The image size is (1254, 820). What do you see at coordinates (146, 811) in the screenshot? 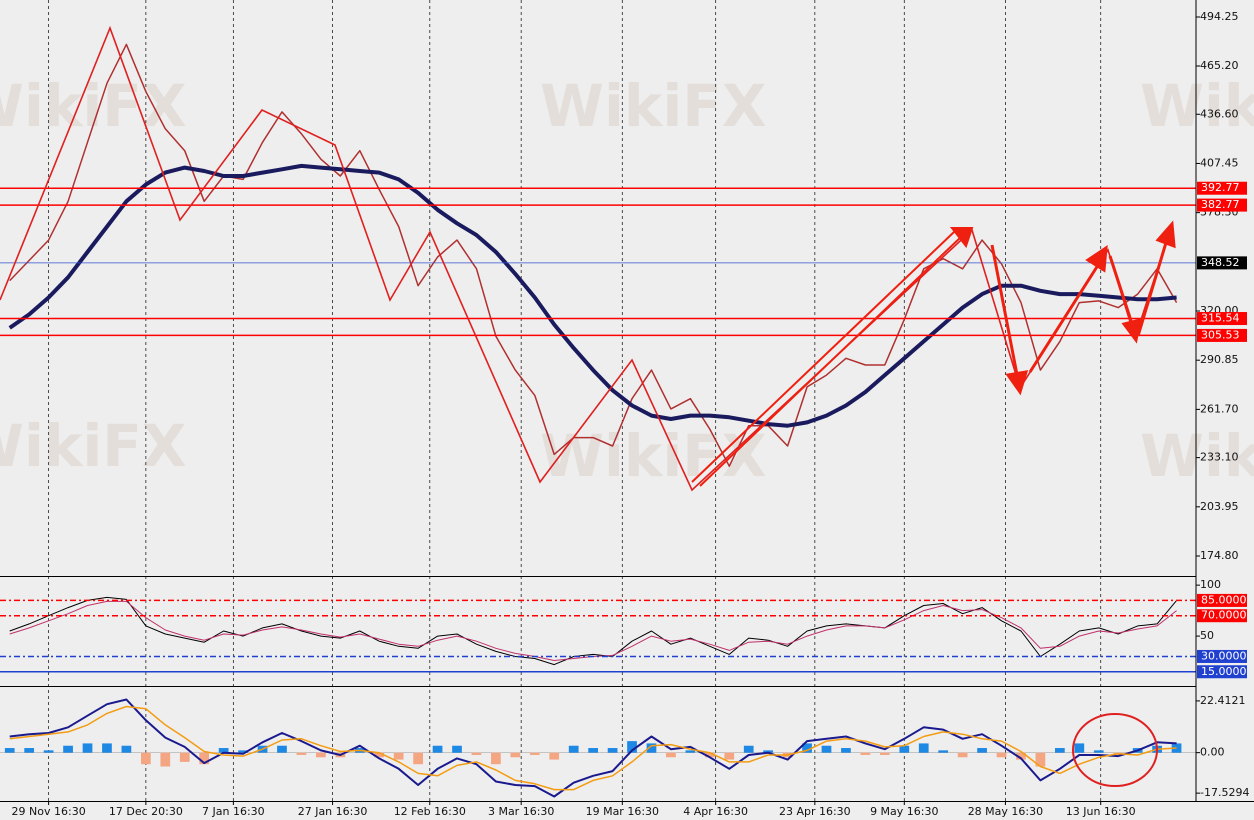
I see `x-tick-label: 17 Dec 20:30` at bounding box center [146, 811].